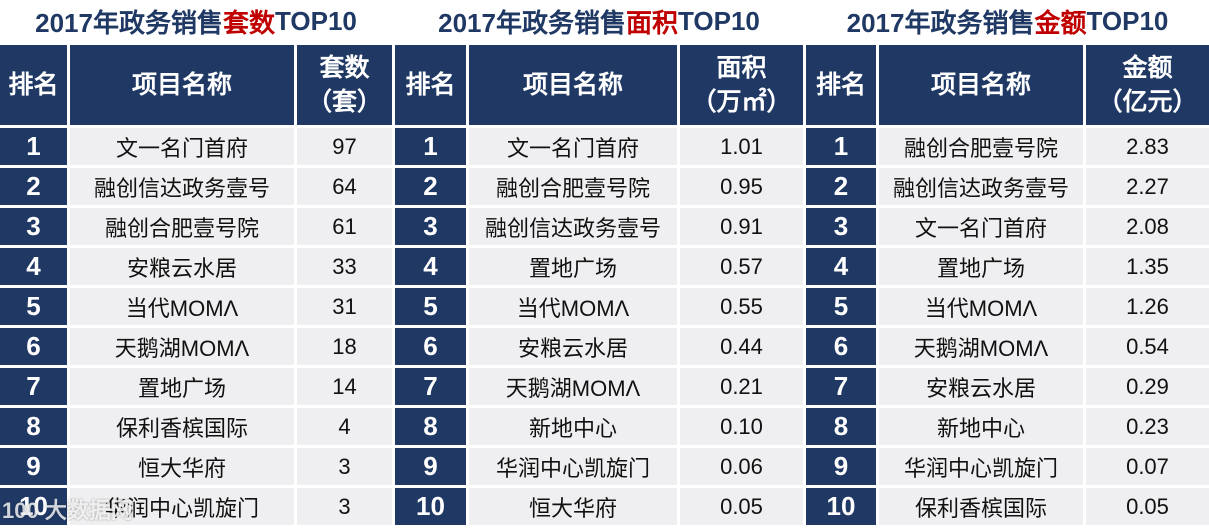 This screenshot has height=529, width=1209. I want to click on value-cell: 2.27, so click(1147, 186).